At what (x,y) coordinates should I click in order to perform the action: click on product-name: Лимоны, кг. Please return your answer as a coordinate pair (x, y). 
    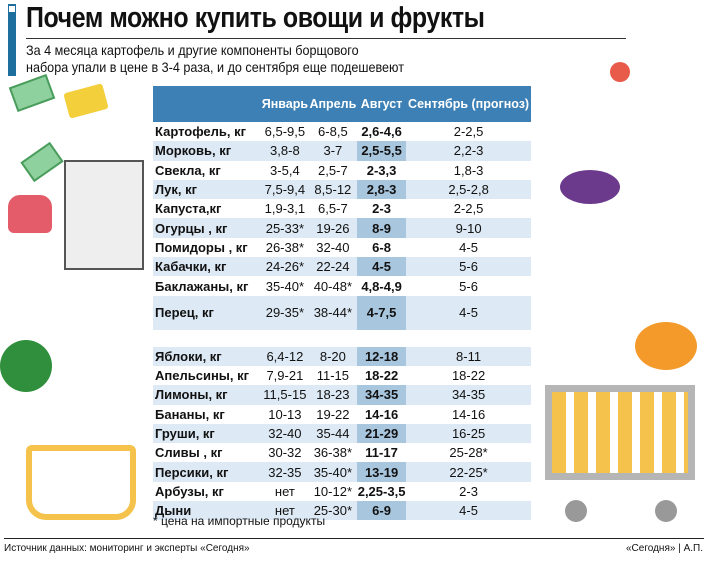
    Looking at the image, I should click on (207, 395).